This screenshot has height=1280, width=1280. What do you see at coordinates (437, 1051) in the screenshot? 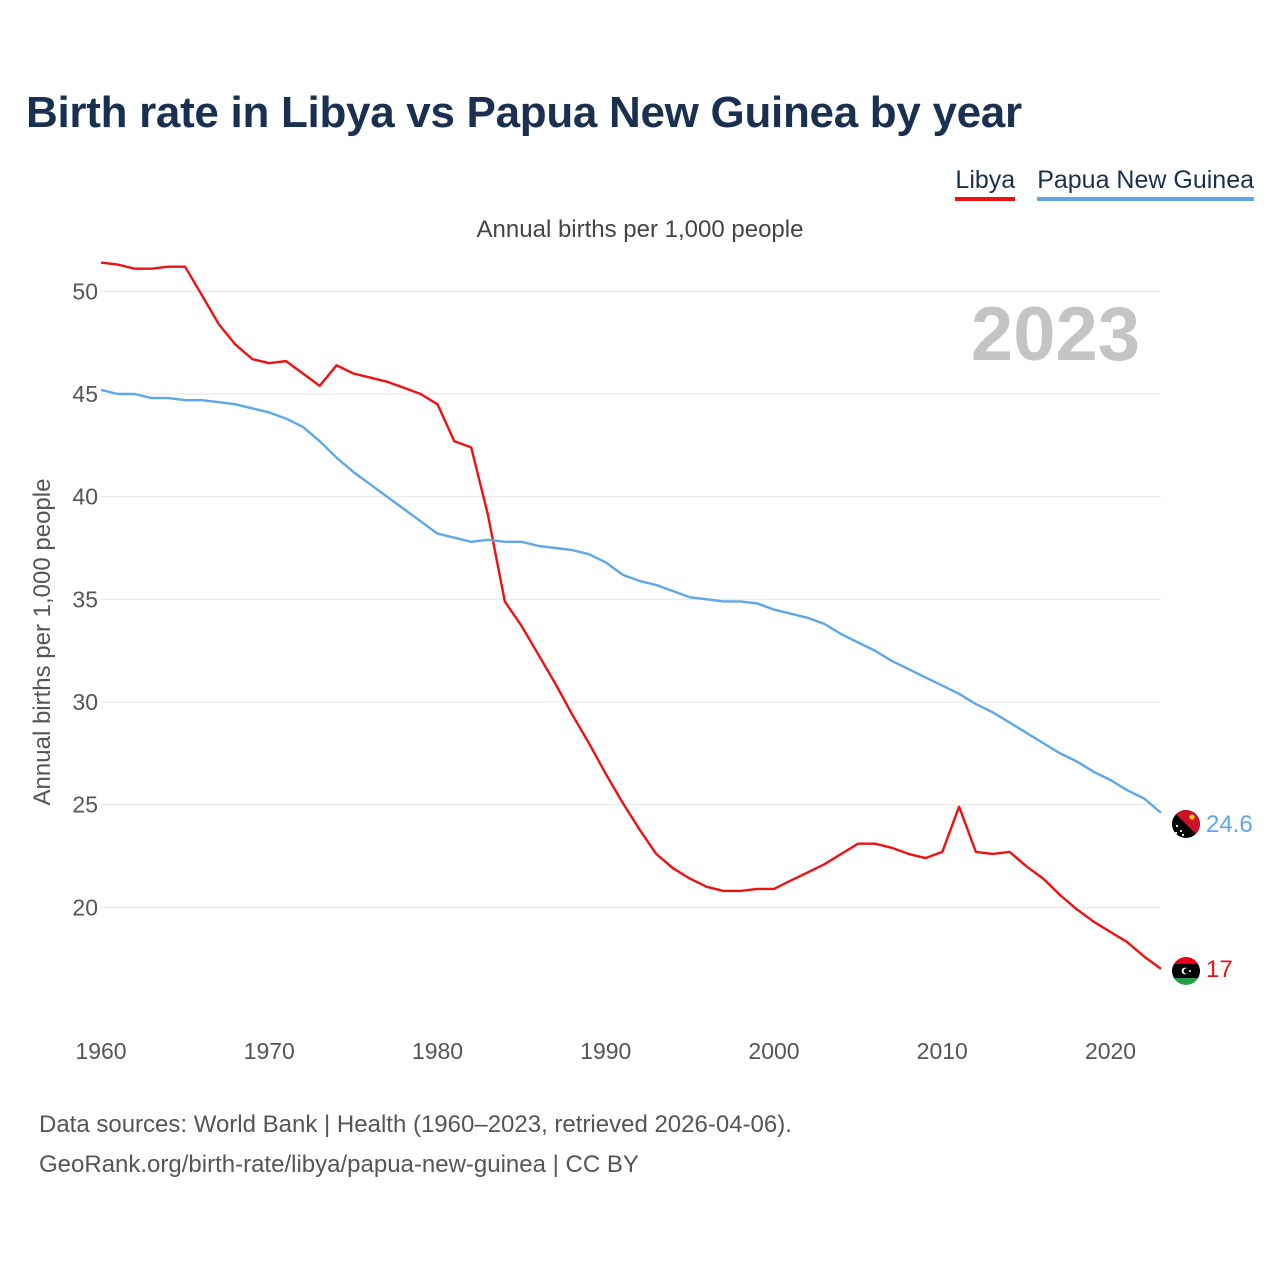
I see `x-tick-label: 1980` at bounding box center [437, 1051].